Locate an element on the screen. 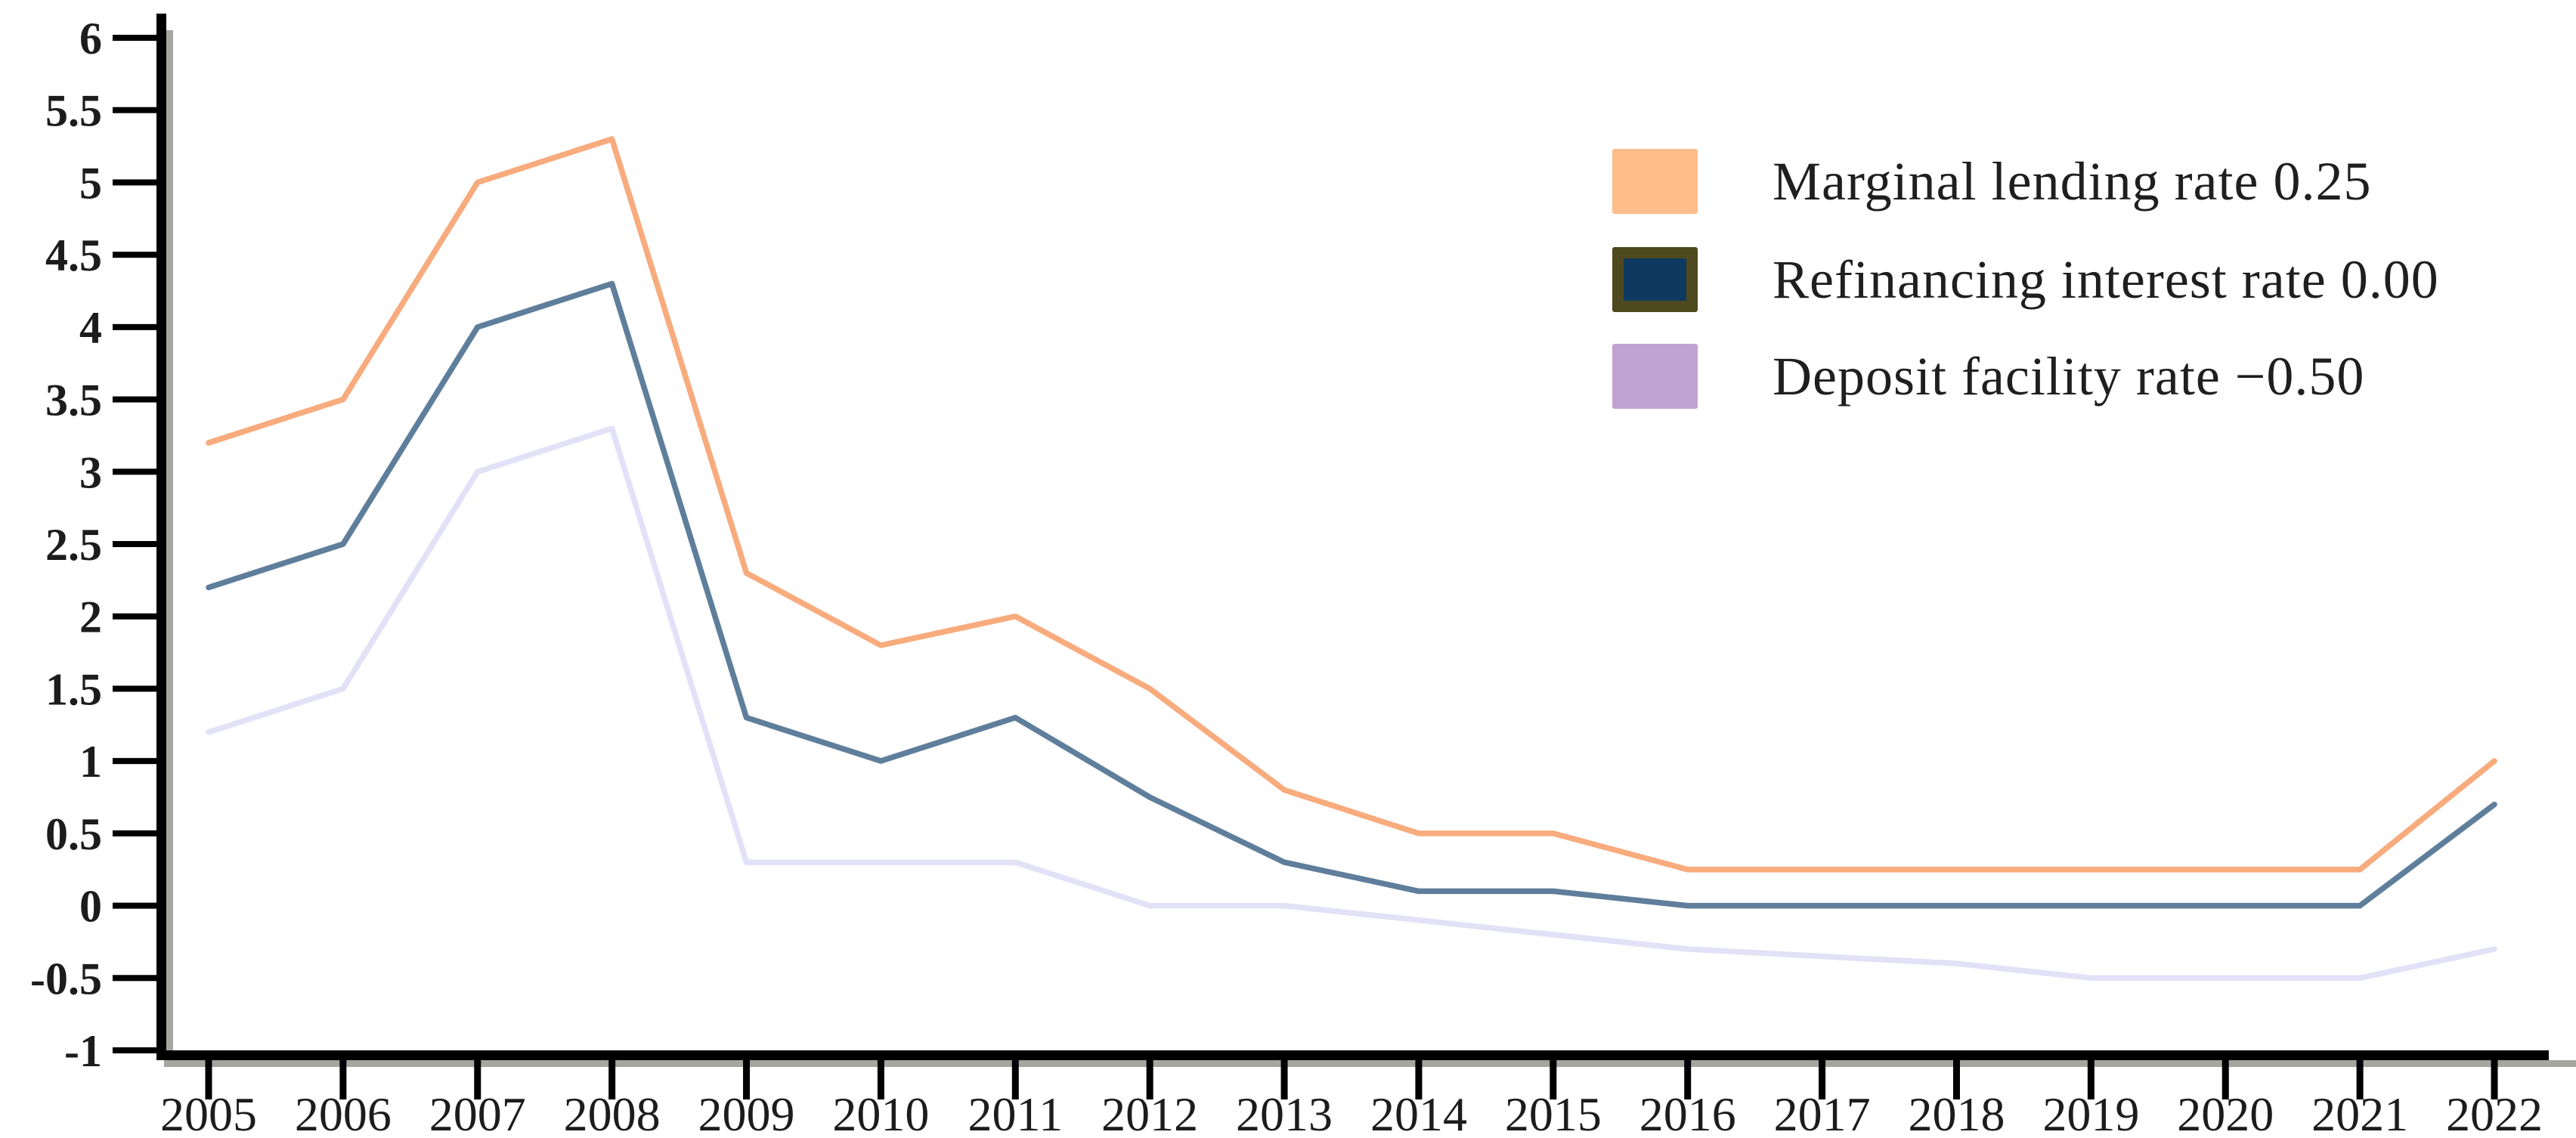 This screenshot has width=2576, height=1138. x-tick-2008 is located at coordinates (612, 1080).